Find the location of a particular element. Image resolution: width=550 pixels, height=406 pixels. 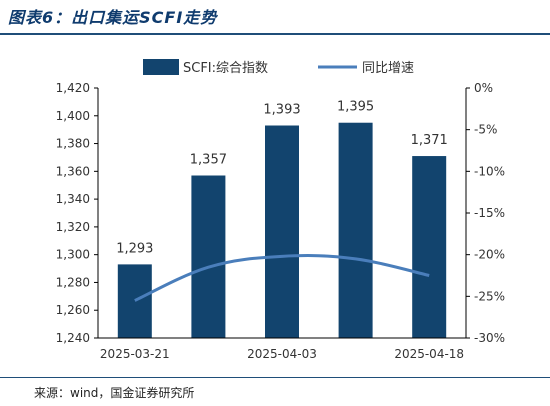

right-tick-label: -30% is located at coordinates (489, 338).